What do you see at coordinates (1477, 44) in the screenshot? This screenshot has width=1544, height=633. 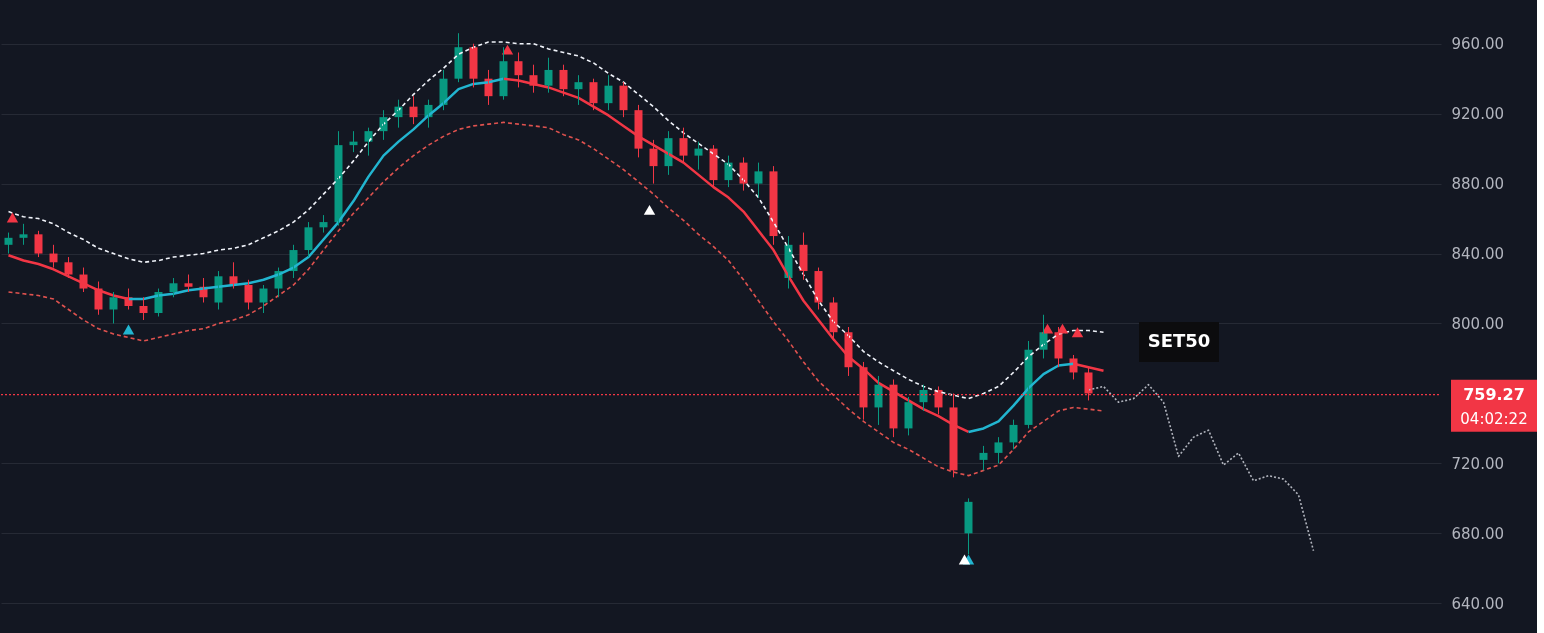 I see `y-tick-label: 960.00` at bounding box center [1477, 44].